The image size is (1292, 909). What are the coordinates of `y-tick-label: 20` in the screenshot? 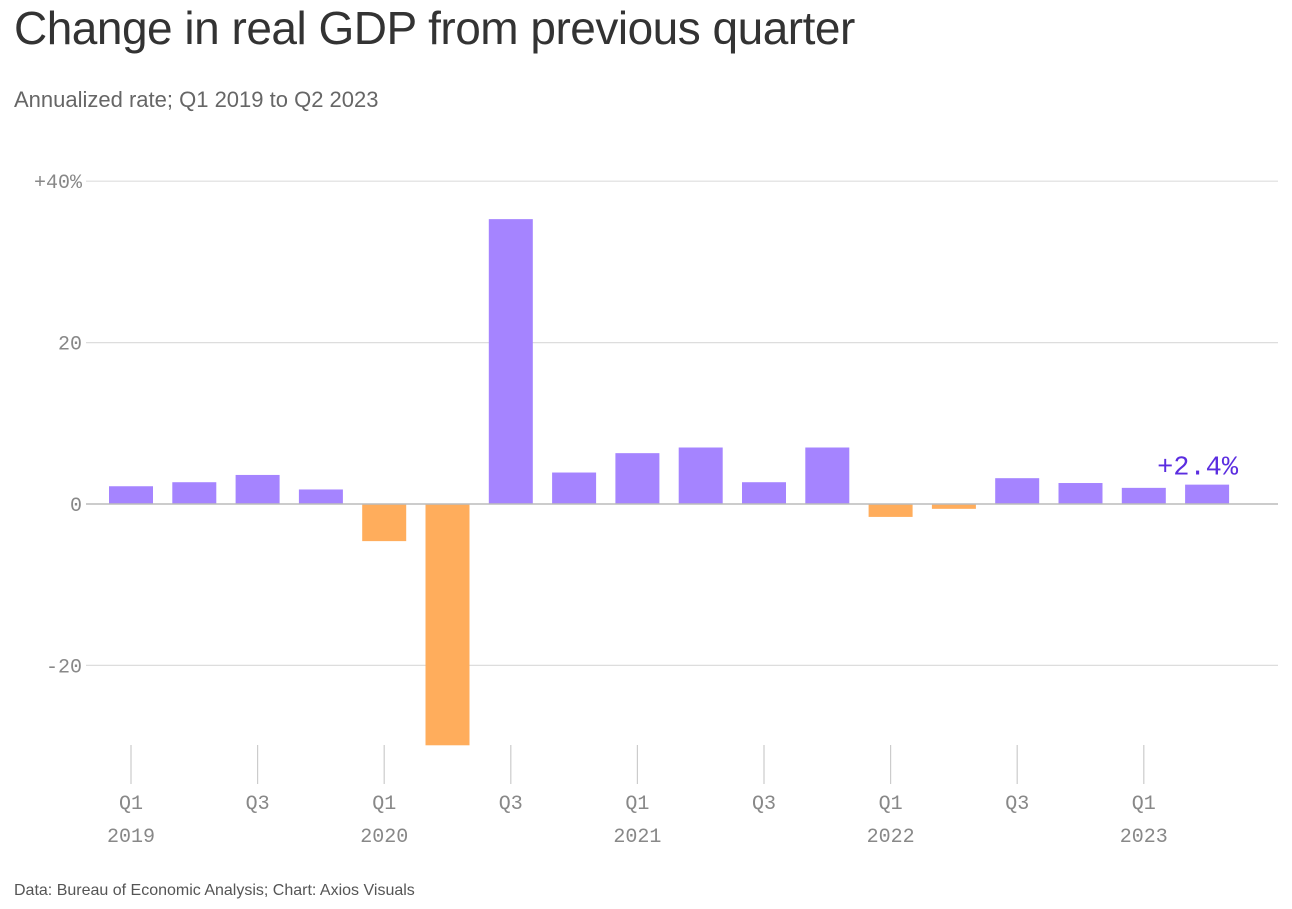 It's located at (70, 345).